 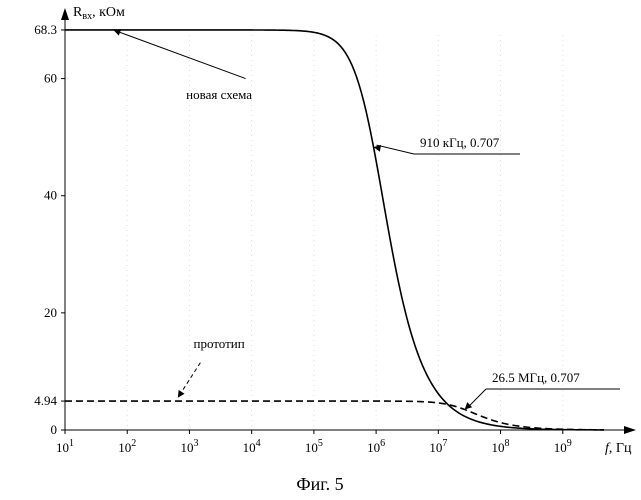 I want to click on label-new-scheme-arrowhead, so click(x=117, y=32).